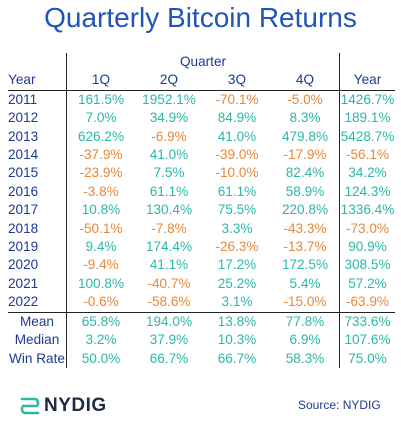  Describe the element at coordinates (75, 405) in the screenshot. I see `logo-text: NYDIG` at that location.